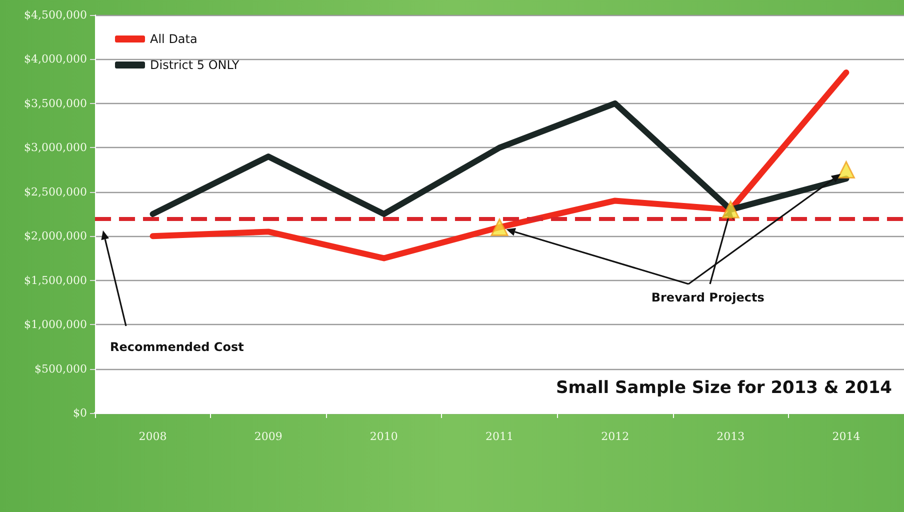 The width and height of the screenshot is (904, 512). What do you see at coordinates (384, 436) in the screenshot?
I see `x-tick-label: 2010` at bounding box center [384, 436].